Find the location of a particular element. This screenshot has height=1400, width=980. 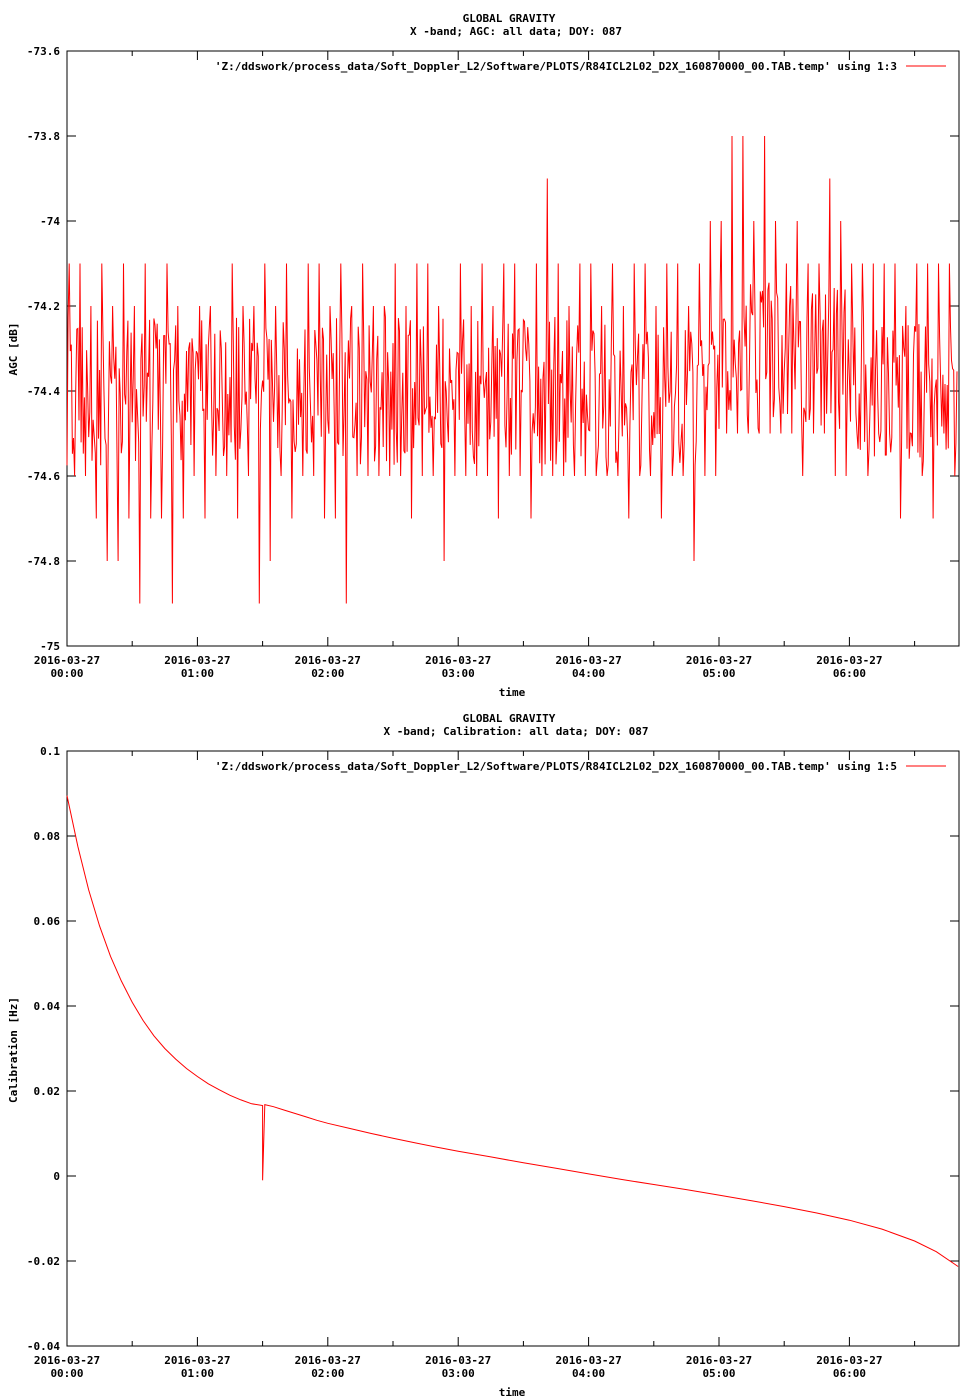

calibration-y-tick-label: 0.04 is located at coordinates (47, 1006).